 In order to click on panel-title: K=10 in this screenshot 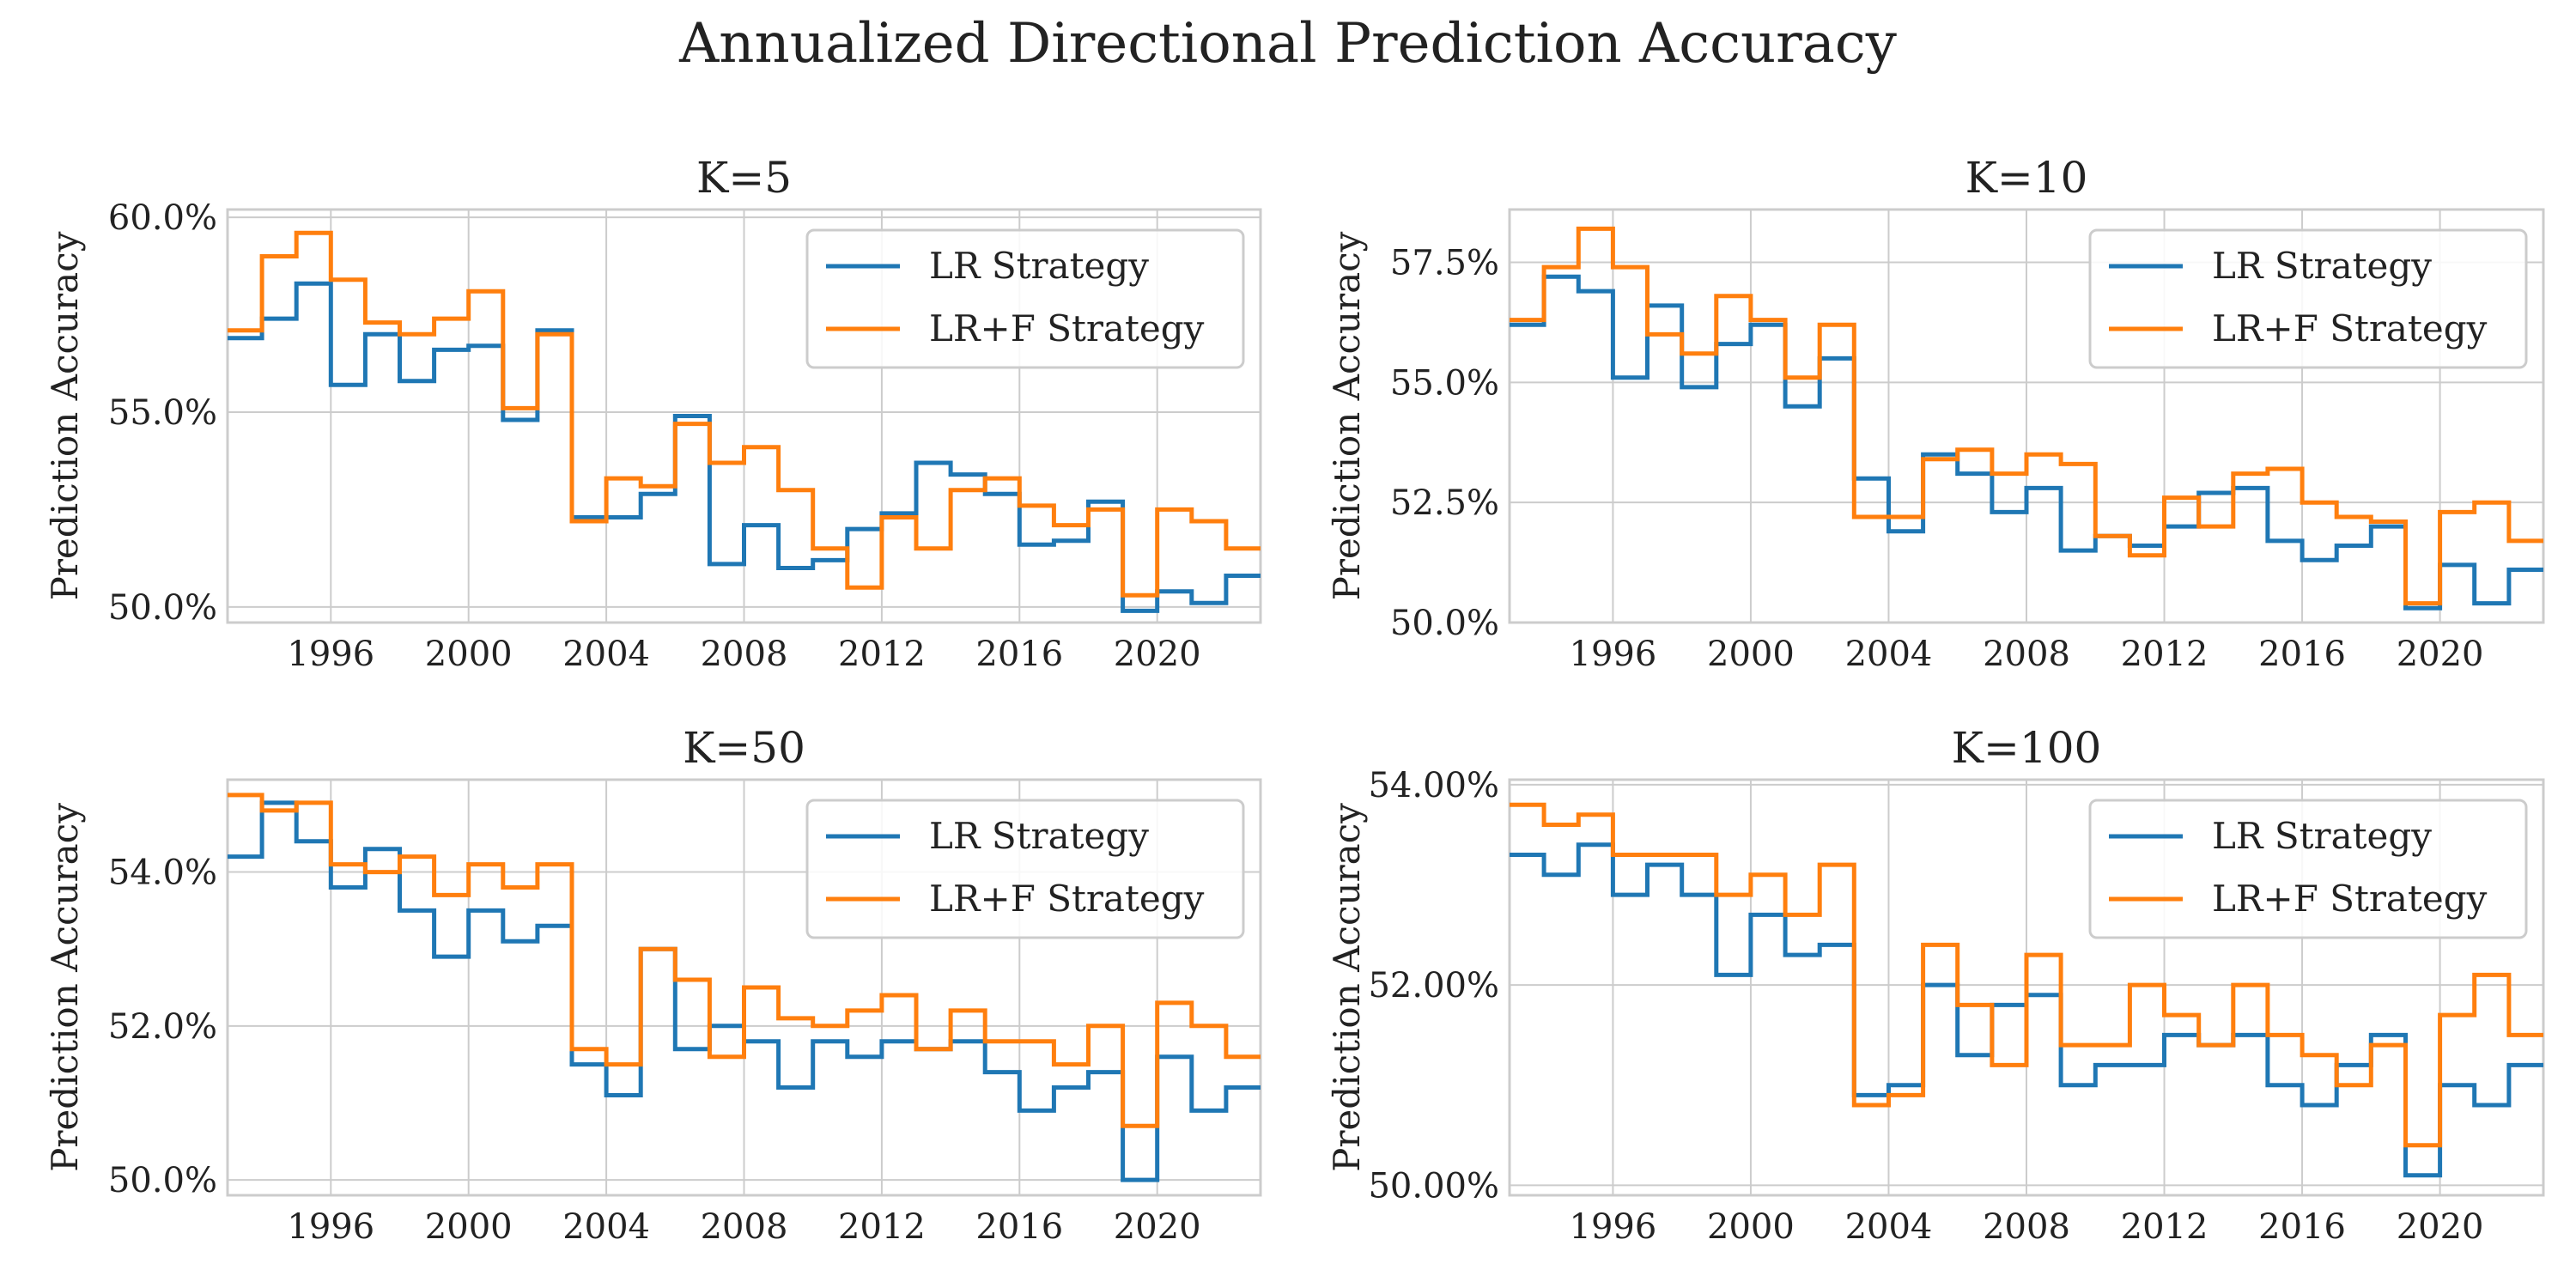, I will do `click(2026, 178)`.